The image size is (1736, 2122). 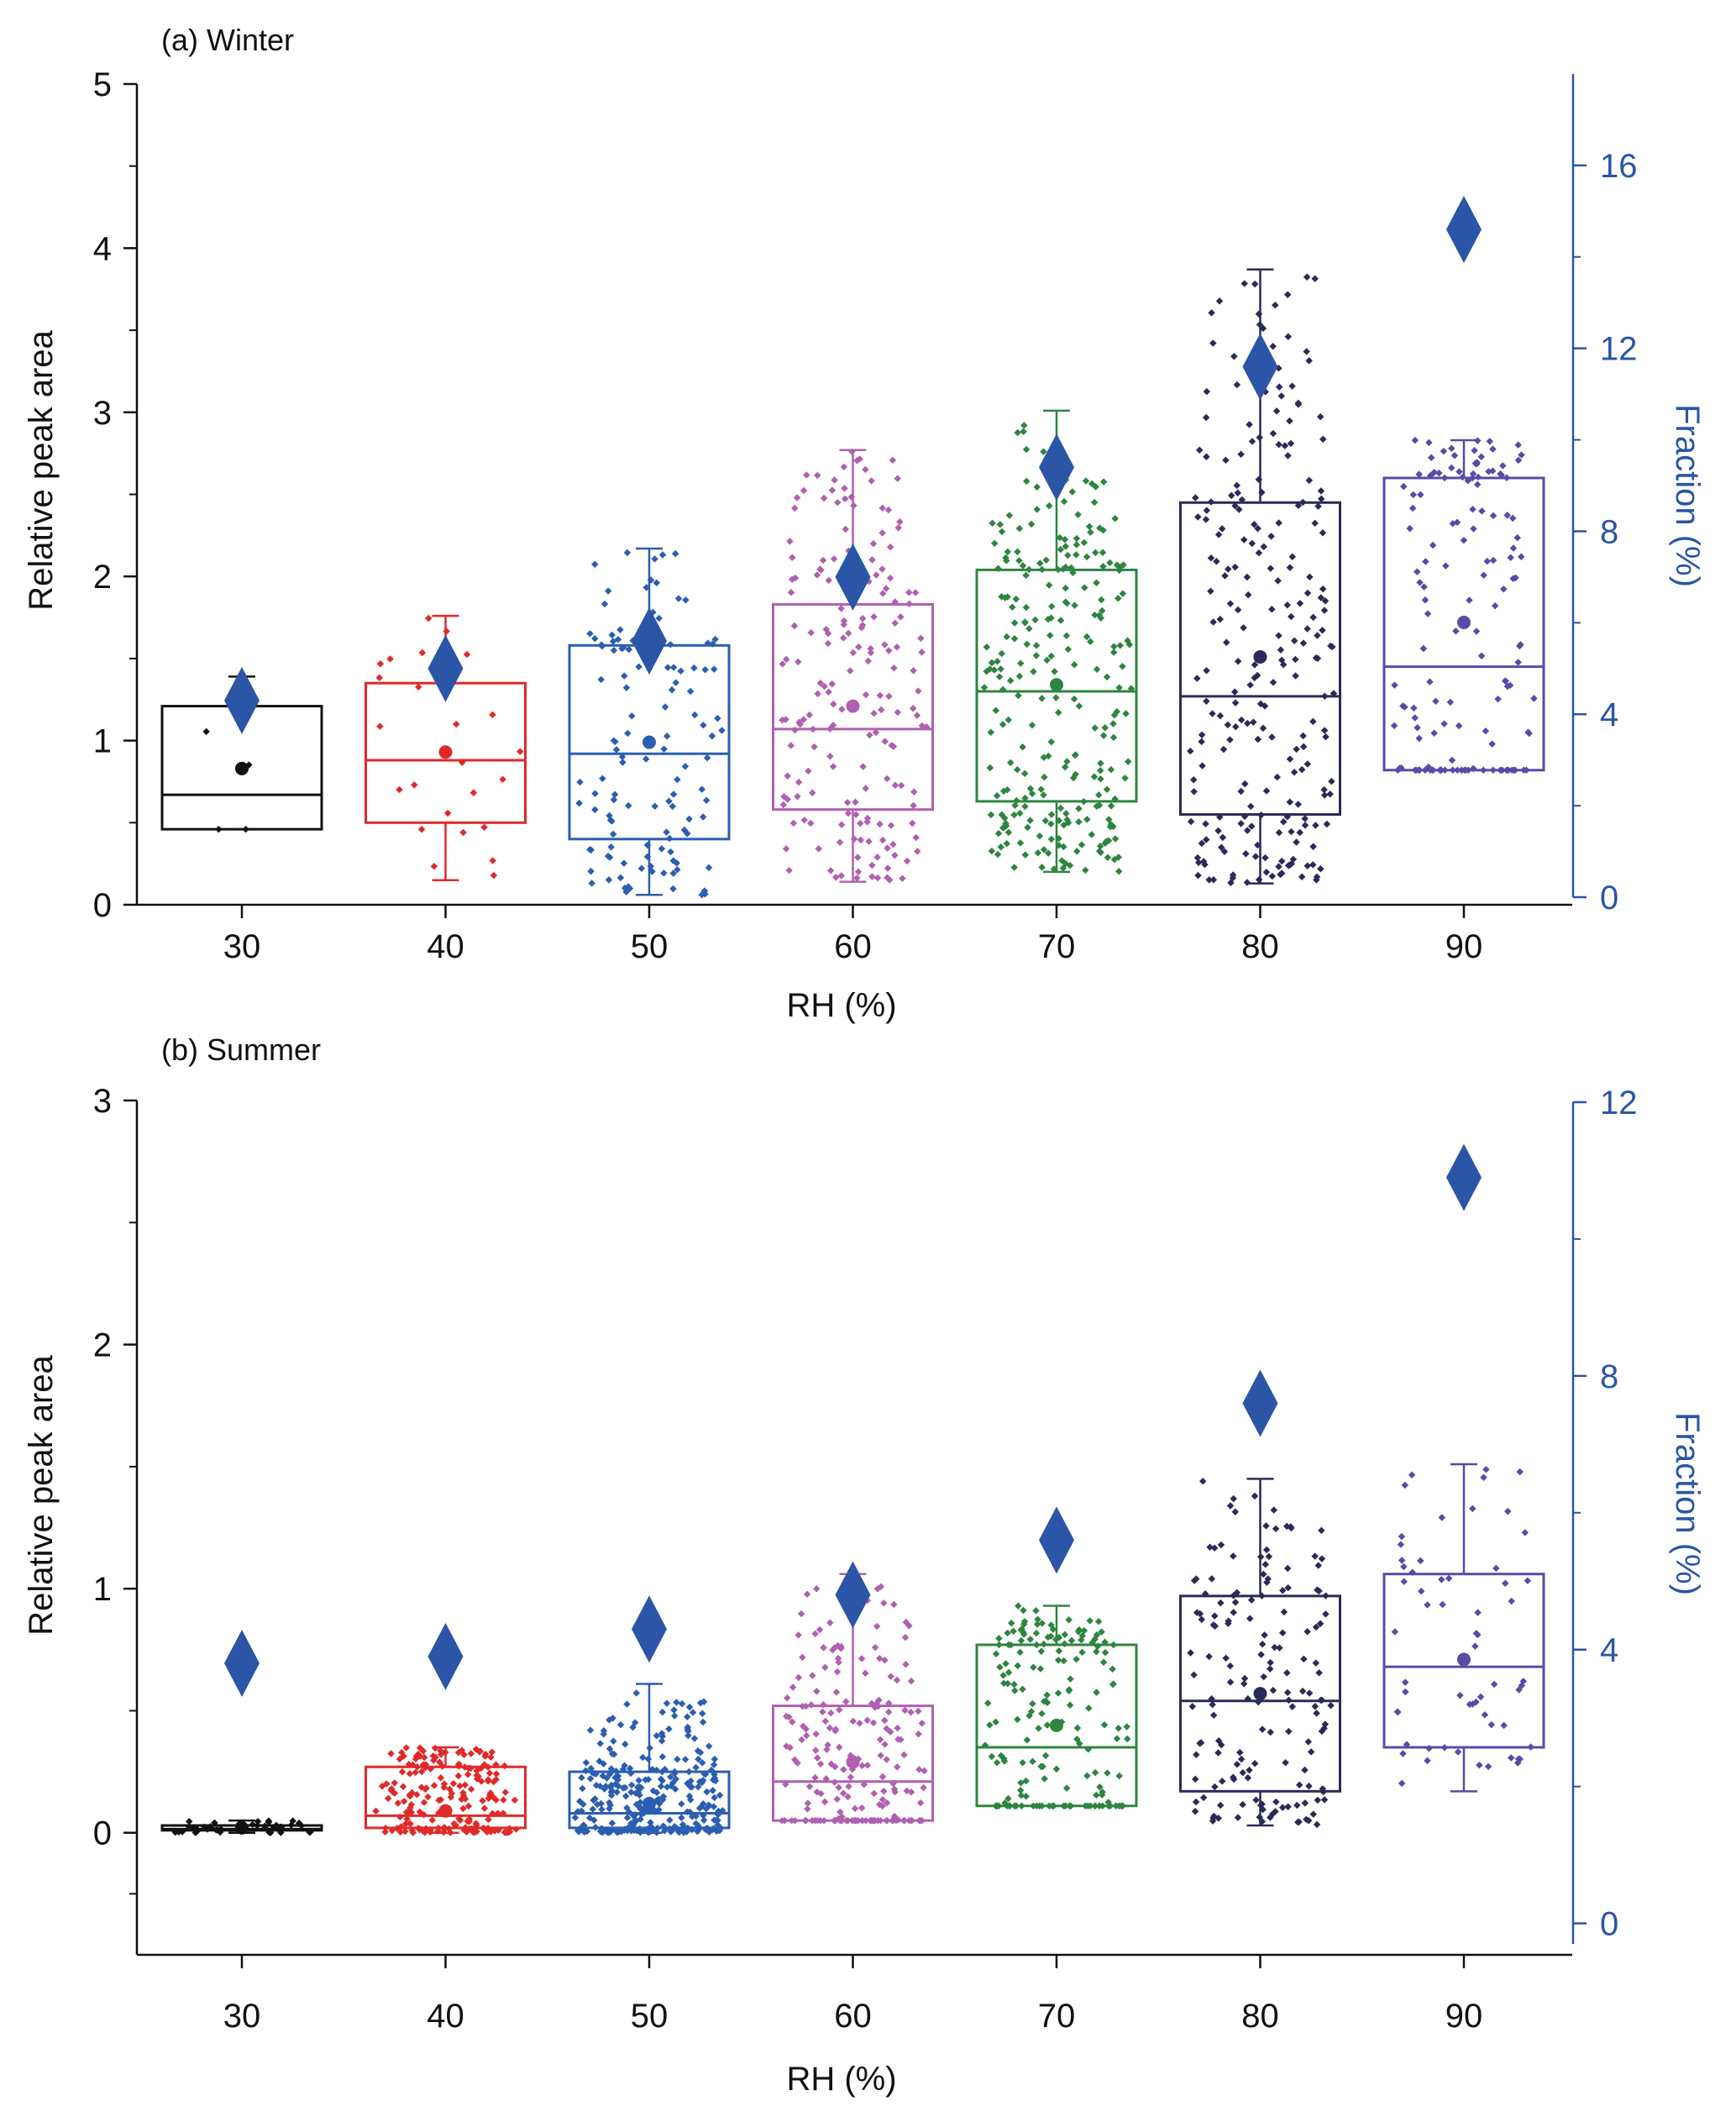 I want to click on x-tick-label: 90, so click(x=1464, y=2016).